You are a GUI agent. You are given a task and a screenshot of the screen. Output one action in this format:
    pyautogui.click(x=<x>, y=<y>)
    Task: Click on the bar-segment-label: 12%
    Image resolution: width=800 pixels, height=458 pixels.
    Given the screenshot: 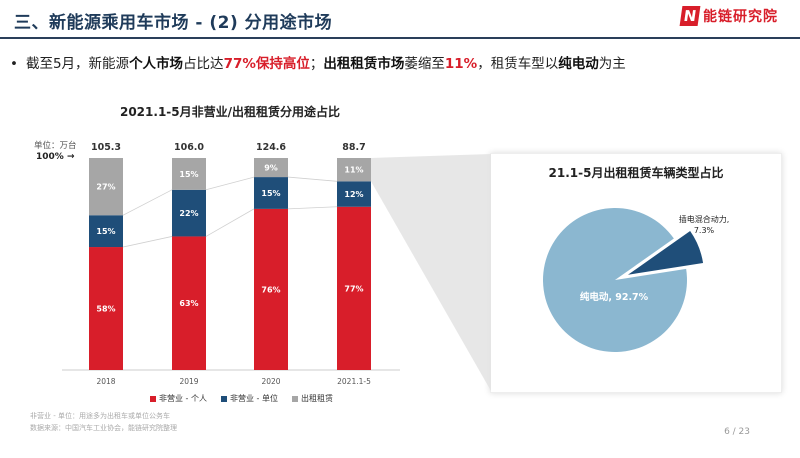 What is the action you would take?
    pyautogui.click(x=353, y=194)
    